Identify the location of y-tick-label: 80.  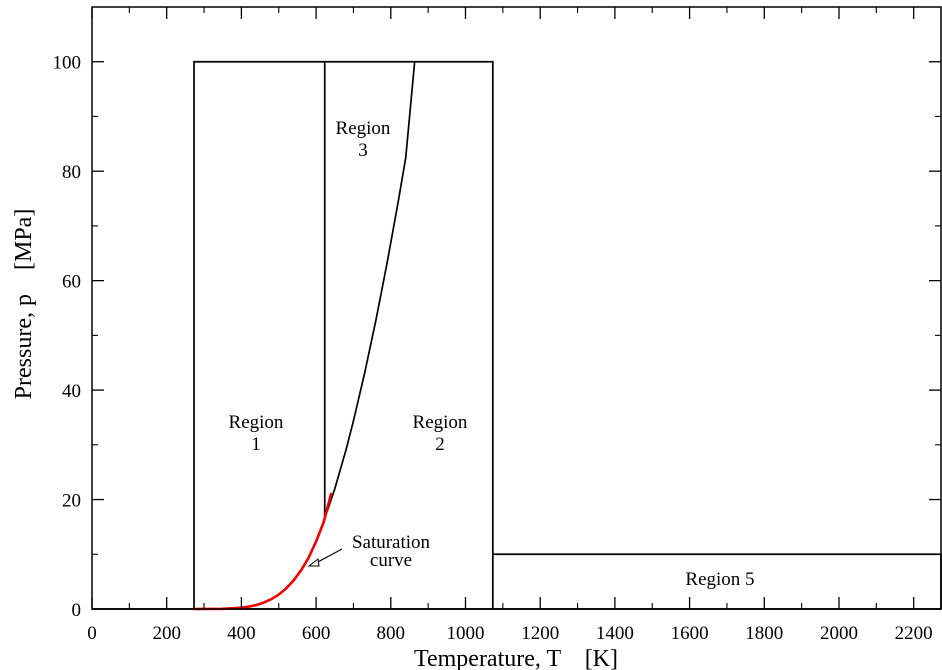
(71, 172).